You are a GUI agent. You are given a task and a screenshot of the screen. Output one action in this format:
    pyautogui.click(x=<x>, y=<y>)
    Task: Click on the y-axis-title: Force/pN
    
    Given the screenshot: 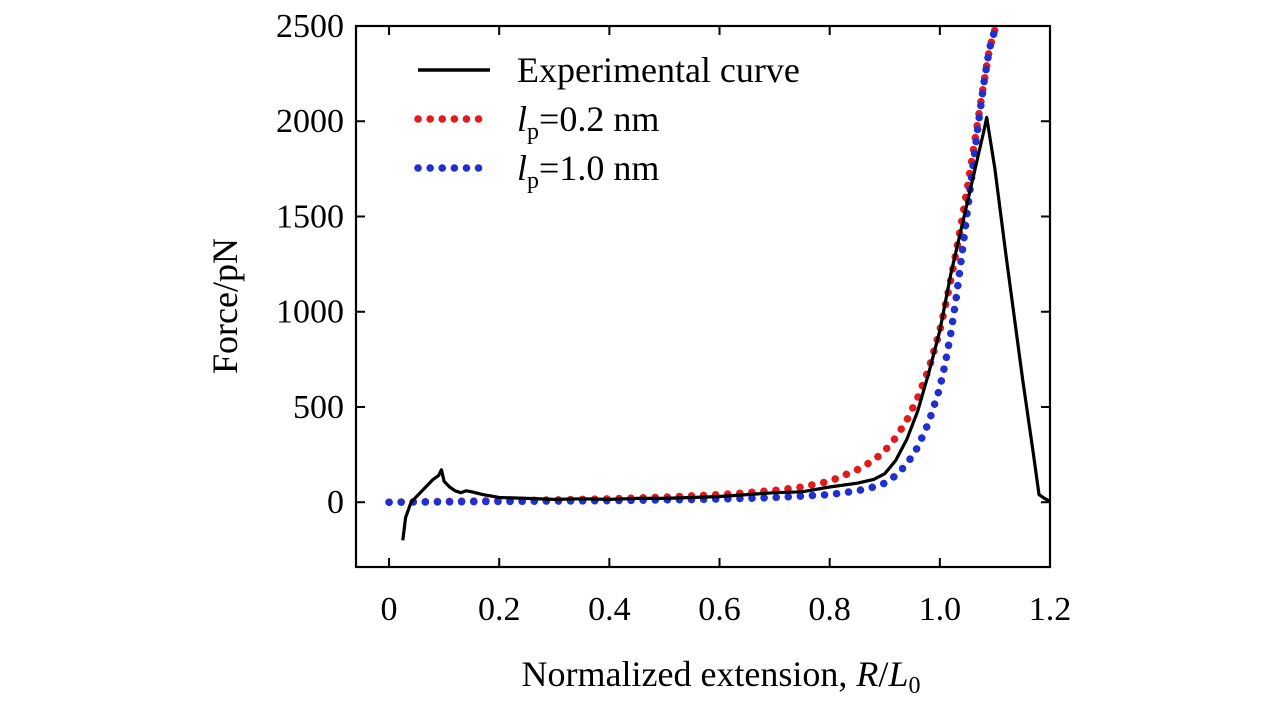 What is the action you would take?
    pyautogui.click(x=225, y=306)
    